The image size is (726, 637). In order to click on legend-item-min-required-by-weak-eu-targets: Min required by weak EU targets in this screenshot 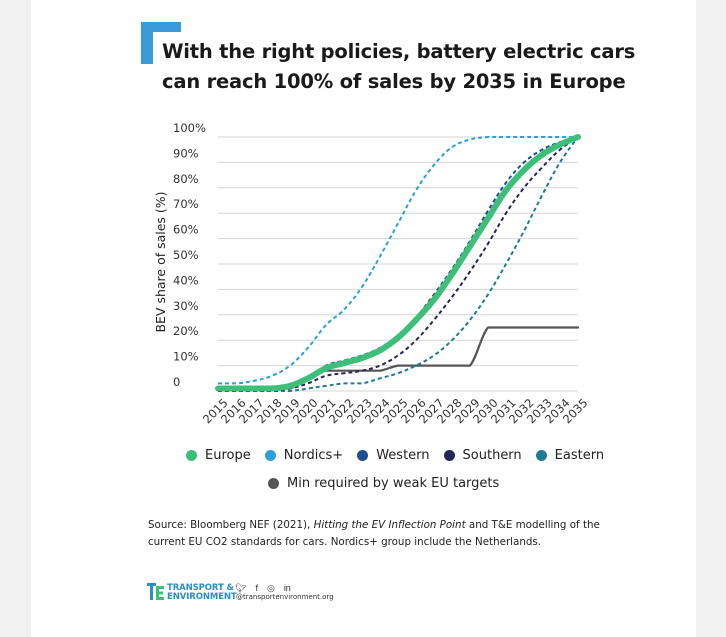, I will do `click(383, 483)`.